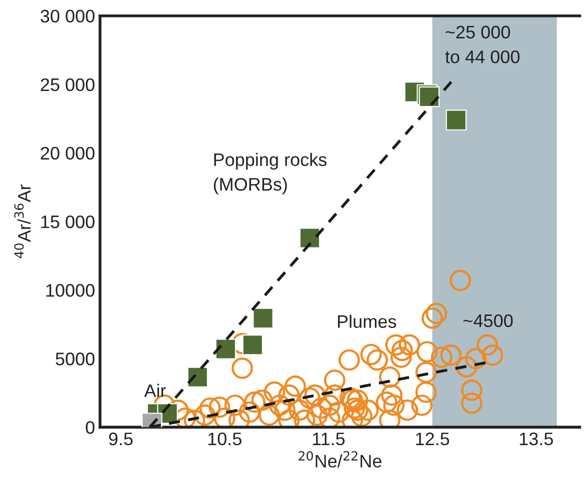 This screenshot has width=585, height=495. Describe the element at coordinates (225, 439) in the screenshot. I see `x-tick-label: 10.5` at that location.